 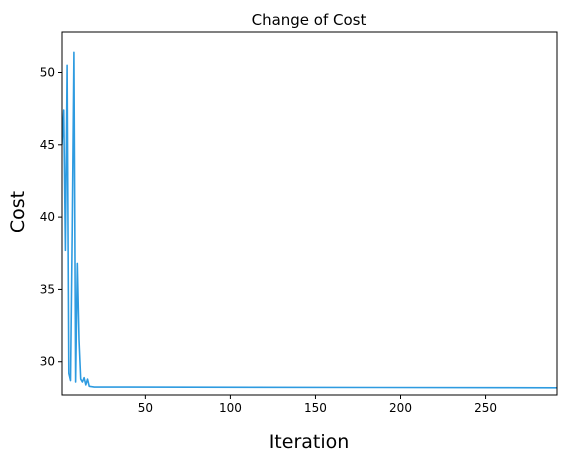 I want to click on y-axis-label: Cost, so click(x=18, y=212).